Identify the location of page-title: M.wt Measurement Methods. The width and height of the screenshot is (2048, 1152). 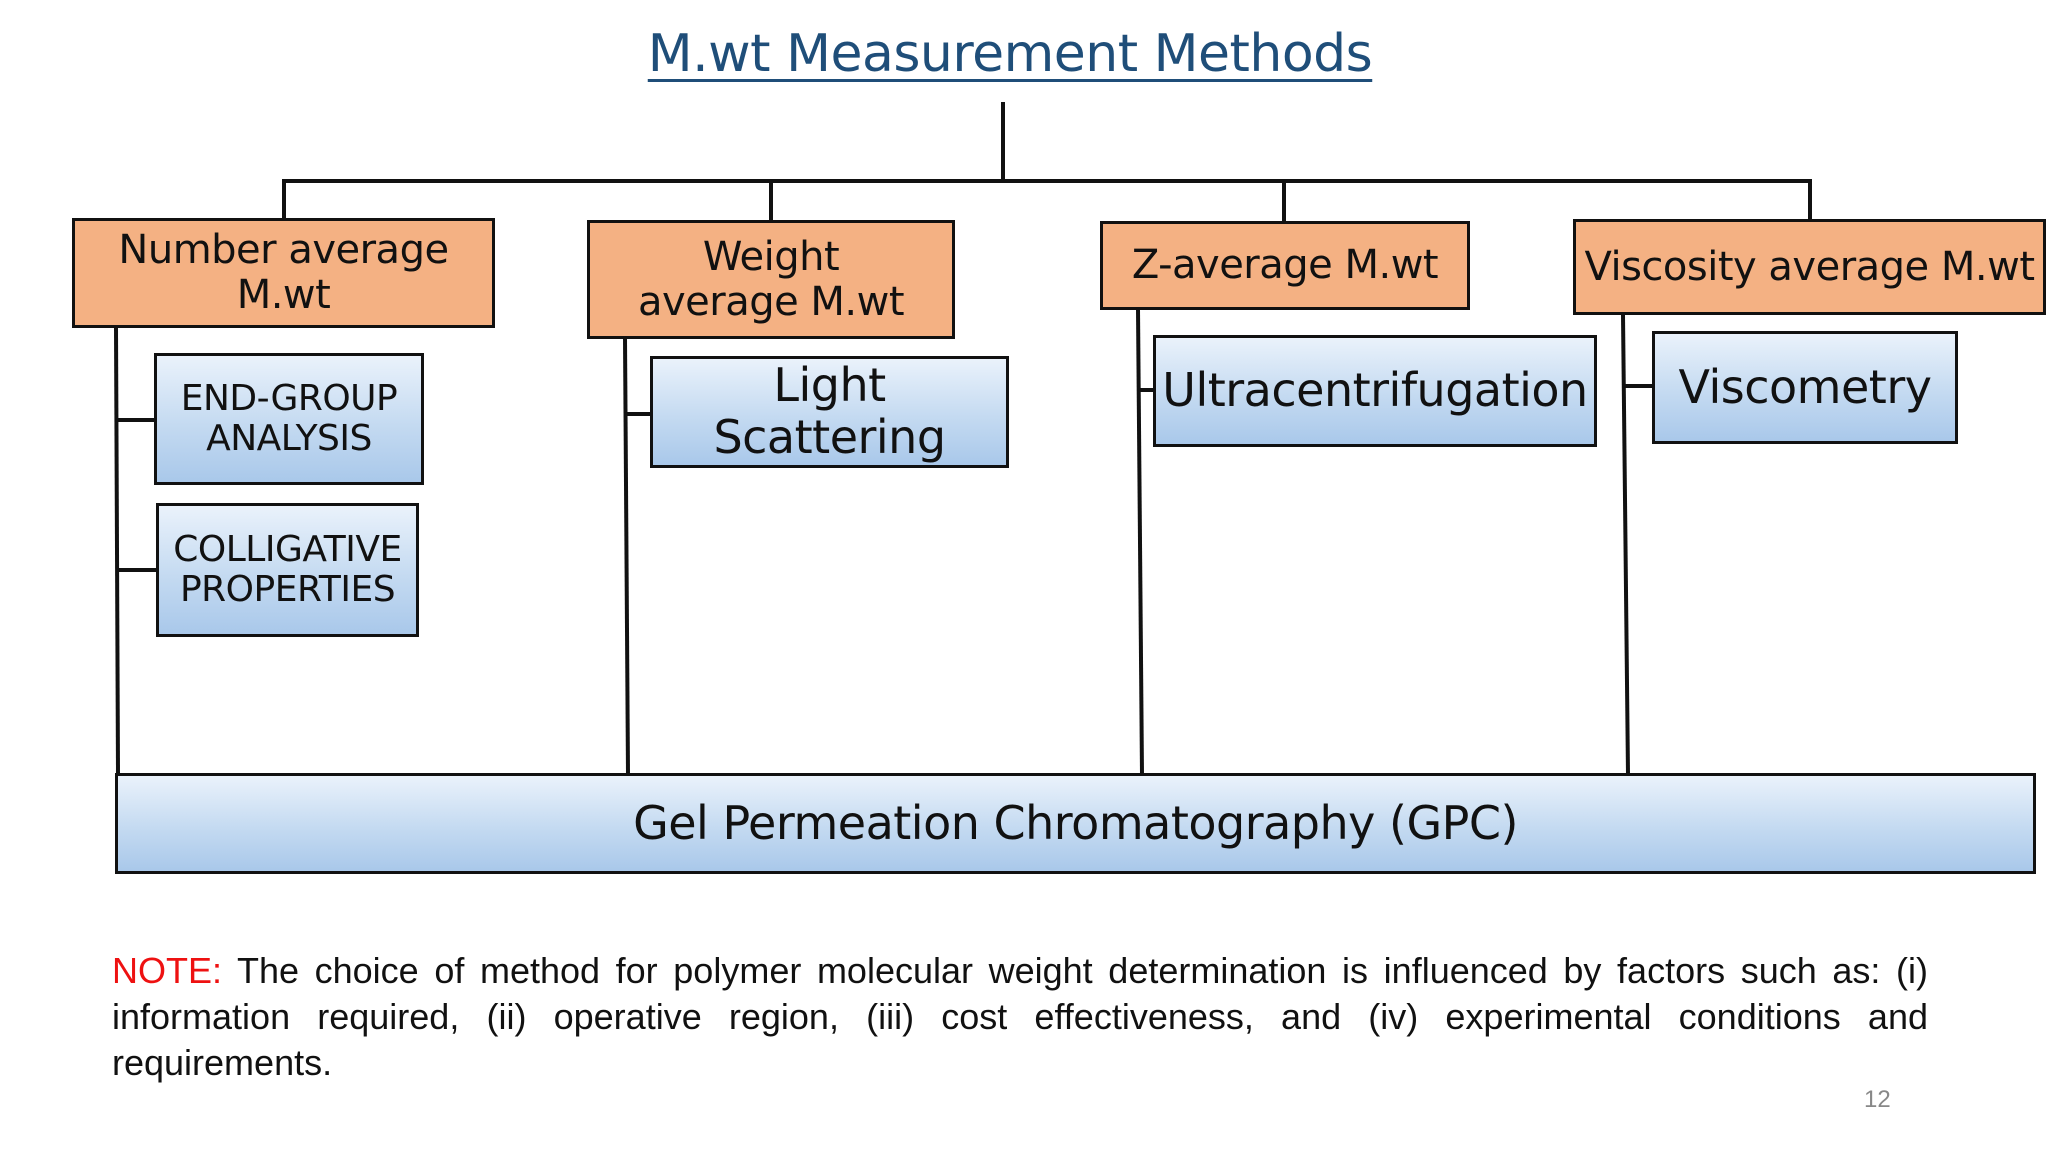
(1010, 54).